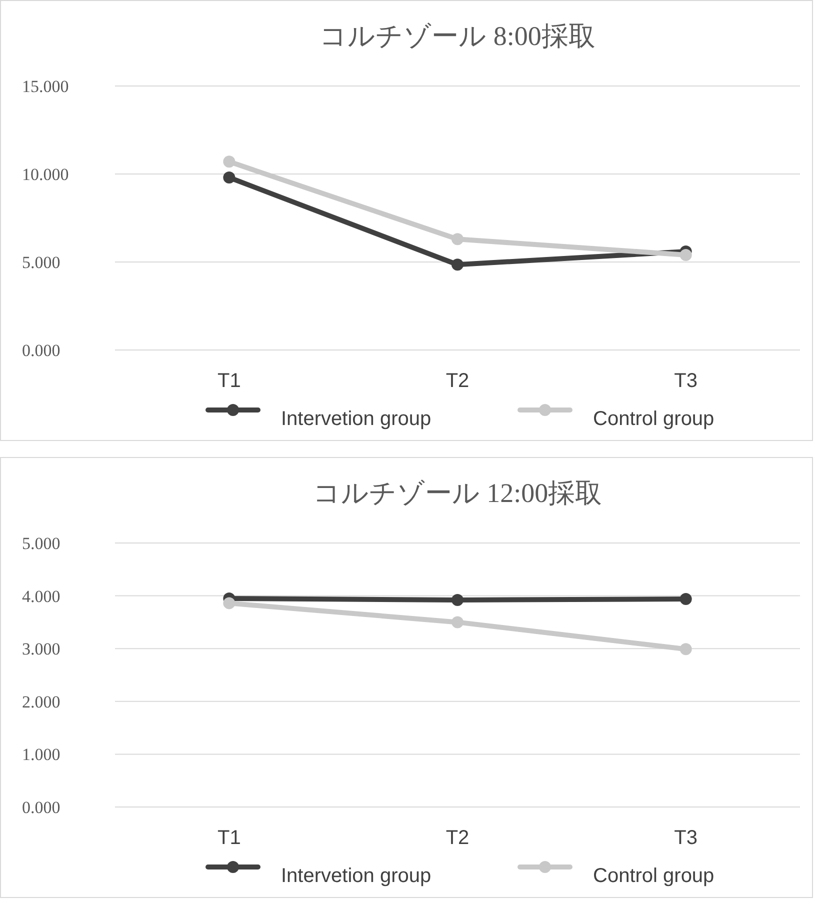 The image size is (815, 907). I want to click on y-tick-label: 3.000, so click(41, 649).